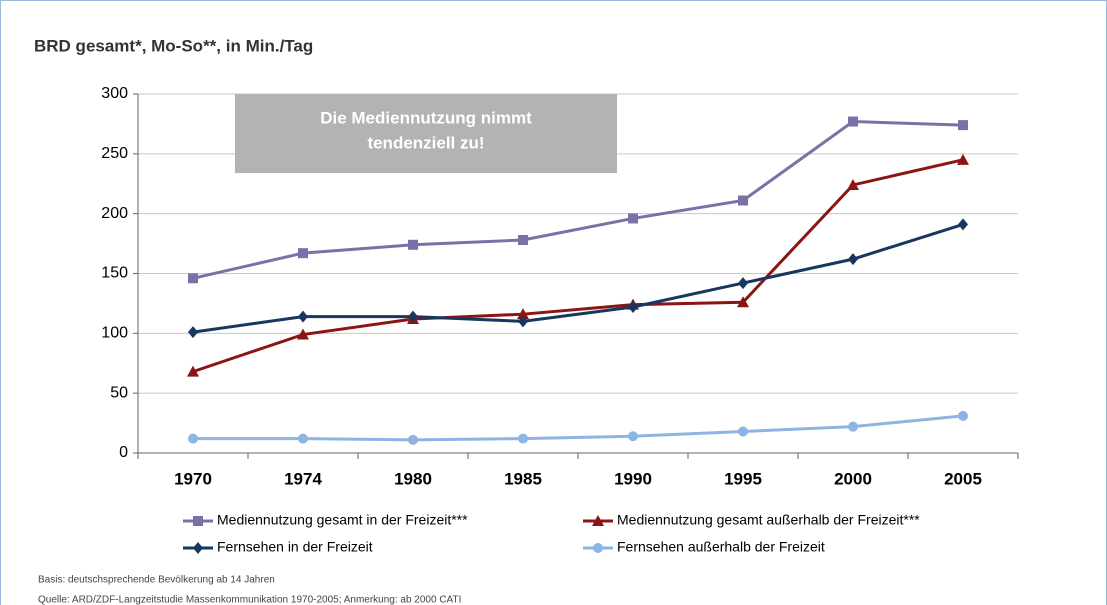  I want to click on x-tick-label: 1970, so click(193, 478).